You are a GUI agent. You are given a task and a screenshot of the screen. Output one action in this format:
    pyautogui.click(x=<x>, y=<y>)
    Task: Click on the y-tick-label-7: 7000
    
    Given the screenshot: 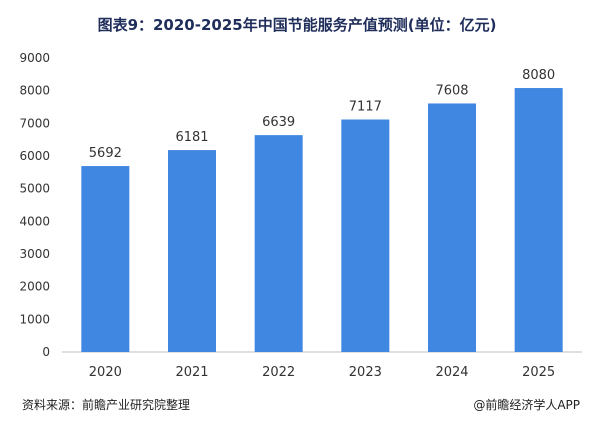 What is the action you would take?
    pyautogui.click(x=34, y=123)
    